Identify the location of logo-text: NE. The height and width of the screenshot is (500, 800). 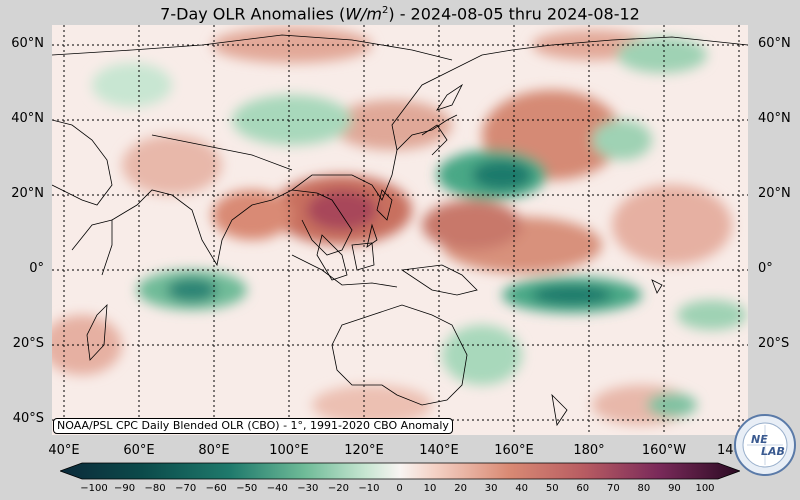
(759, 439).